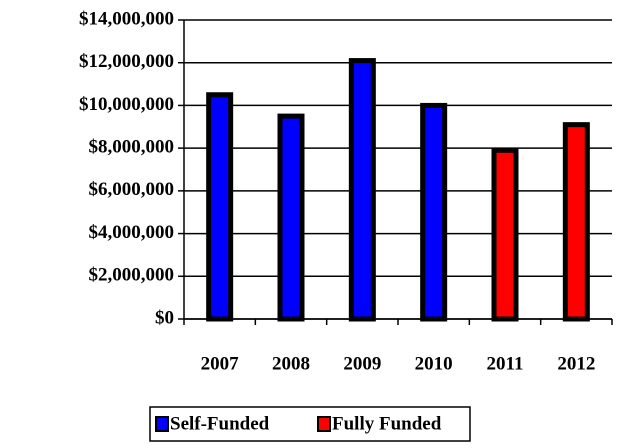  What do you see at coordinates (220, 423) in the screenshot?
I see `legend-label: Self-Funded` at bounding box center [220, 423].